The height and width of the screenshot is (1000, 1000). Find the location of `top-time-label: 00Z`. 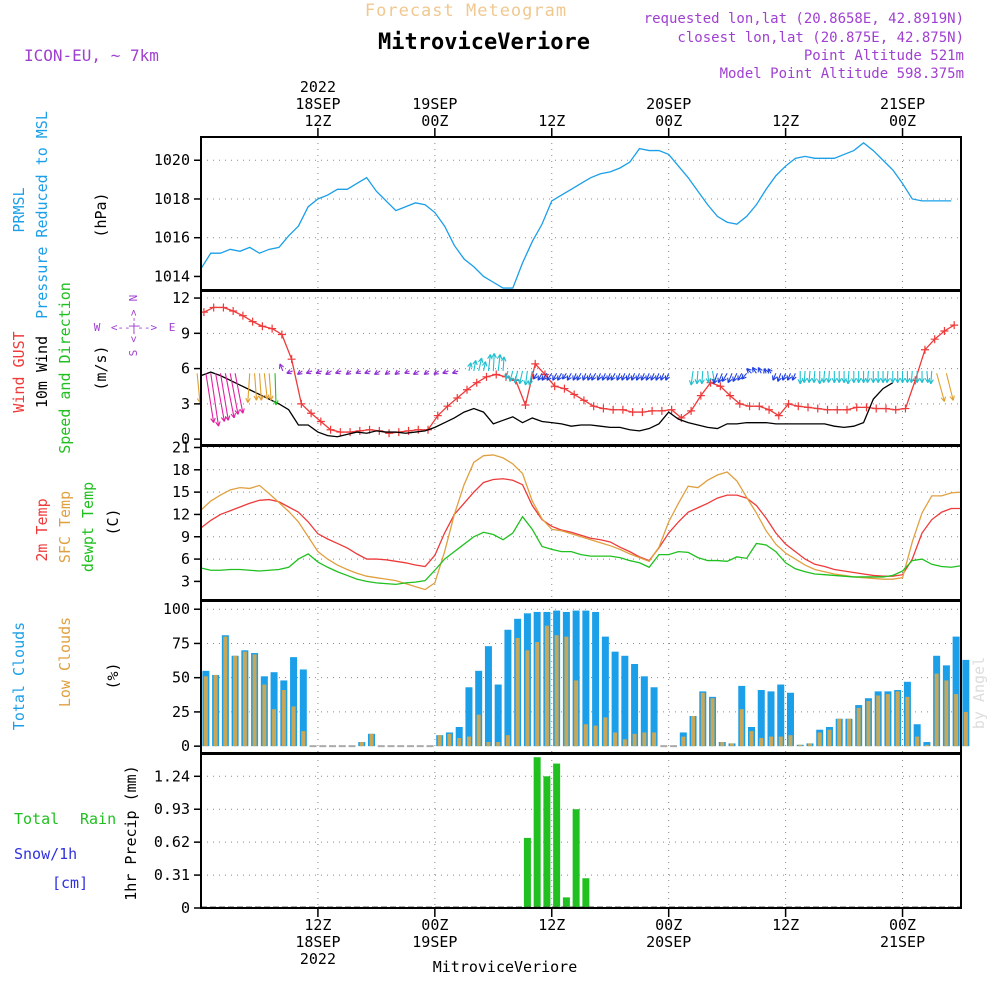

top-time-label: 00Z is located at coordinates (668, 121).